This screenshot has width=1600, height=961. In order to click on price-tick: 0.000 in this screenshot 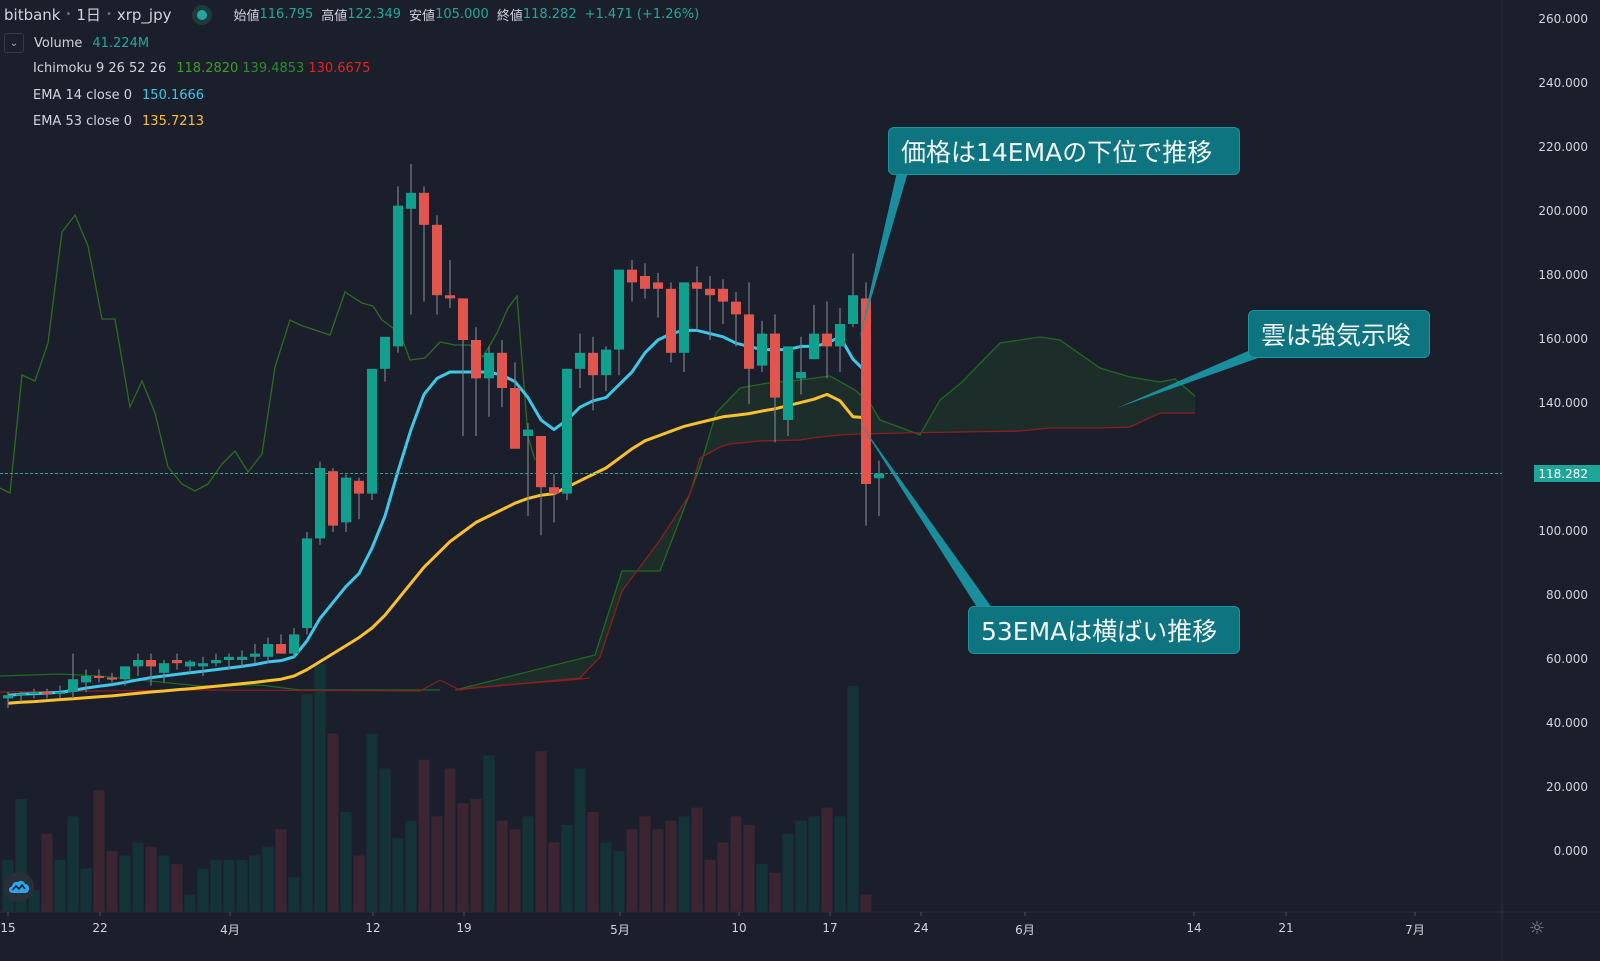, I will do `click(1570, 851)`.